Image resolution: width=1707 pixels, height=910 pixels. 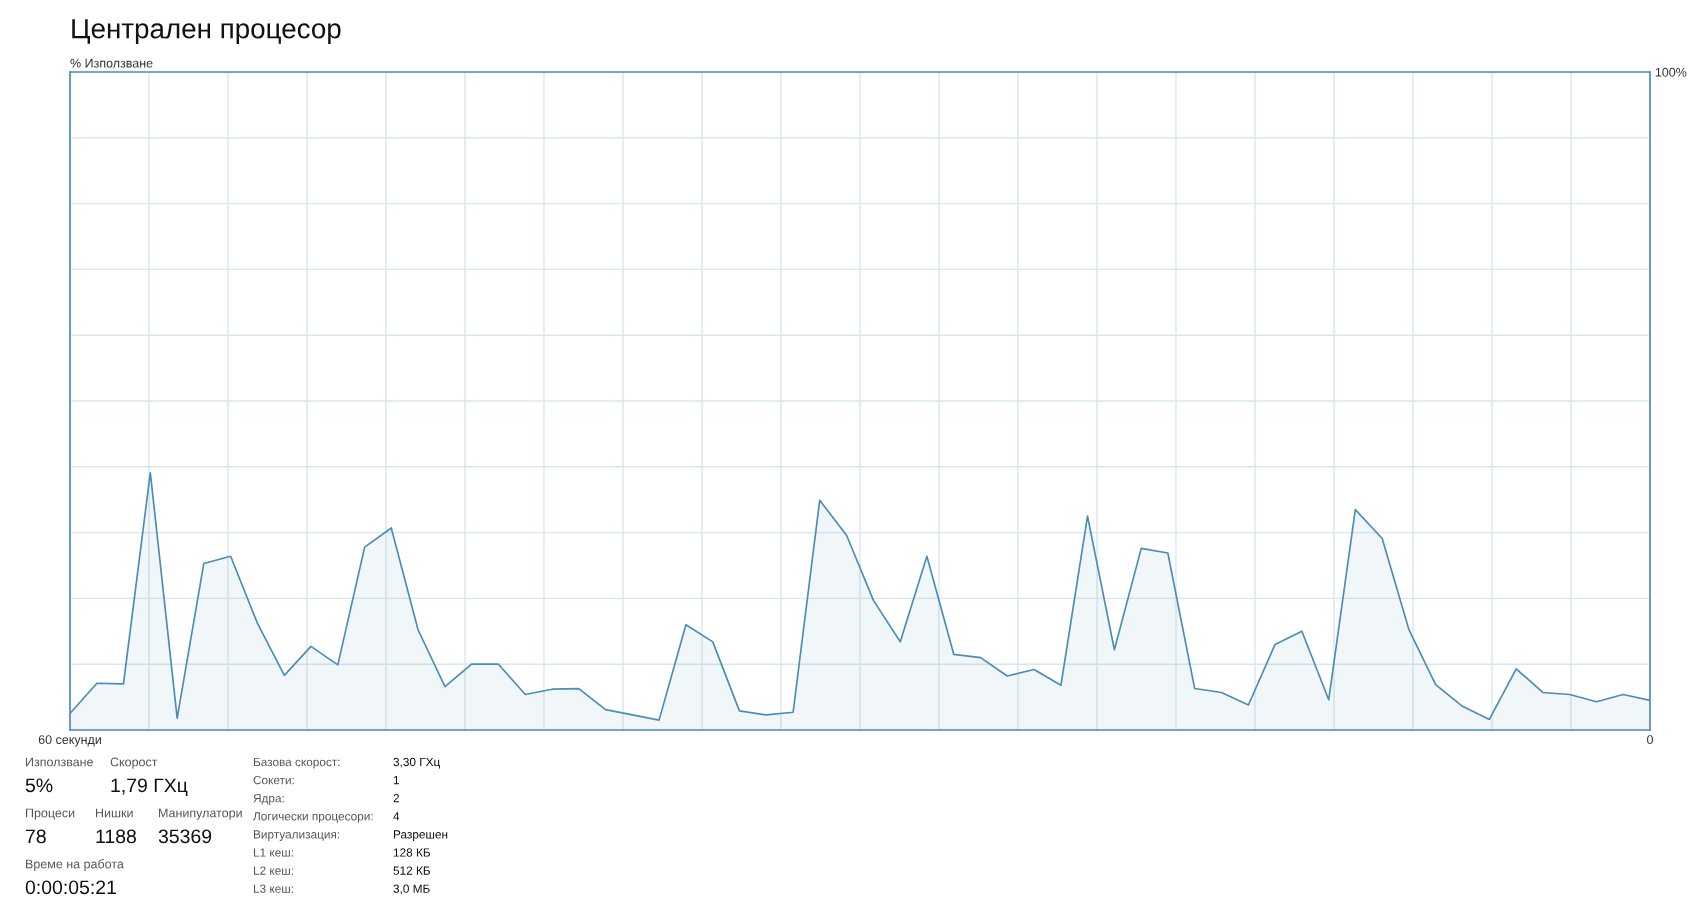 I want to click on text: 3,30 ГХц, so click(x=417, y=763).